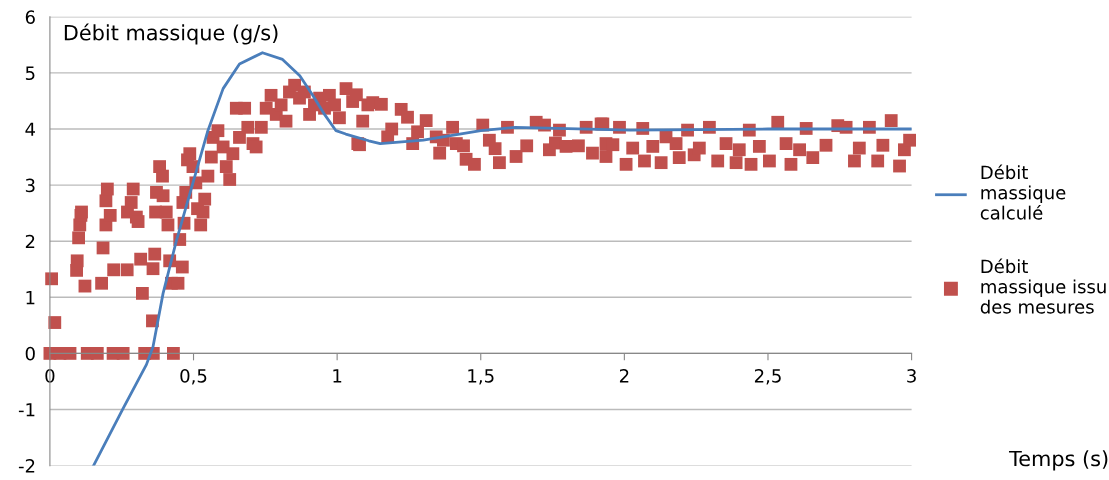 This screenshot has width=1109, height=480. What do you see at coordinates (624, 376) in the screenshot?
I see `x-tick-label: 2` at bounding box center [624, 376].